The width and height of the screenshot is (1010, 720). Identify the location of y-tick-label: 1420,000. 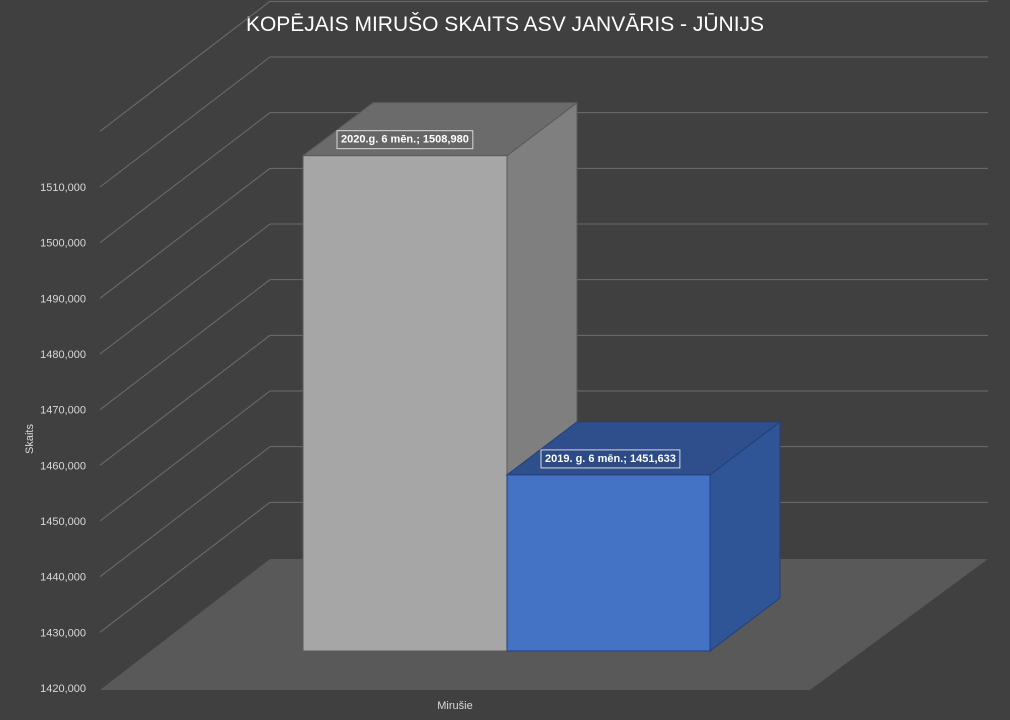
(63, 689).